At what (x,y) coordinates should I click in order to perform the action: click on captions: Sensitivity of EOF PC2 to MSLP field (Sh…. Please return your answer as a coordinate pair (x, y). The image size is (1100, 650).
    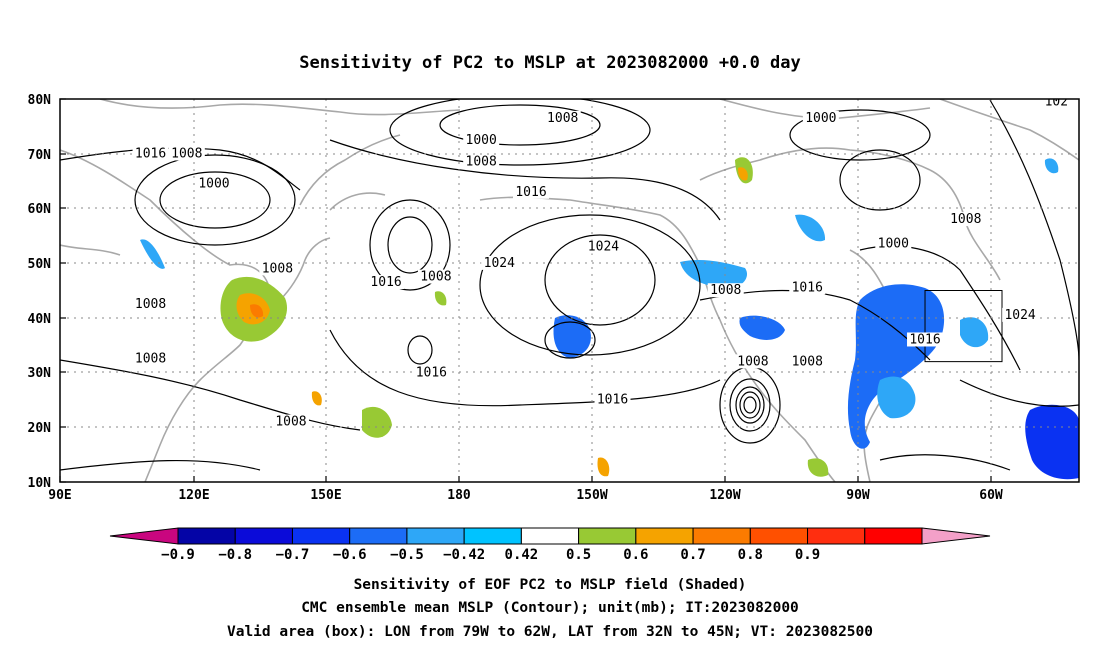
    Looking at the image, I should click on (550, 608).